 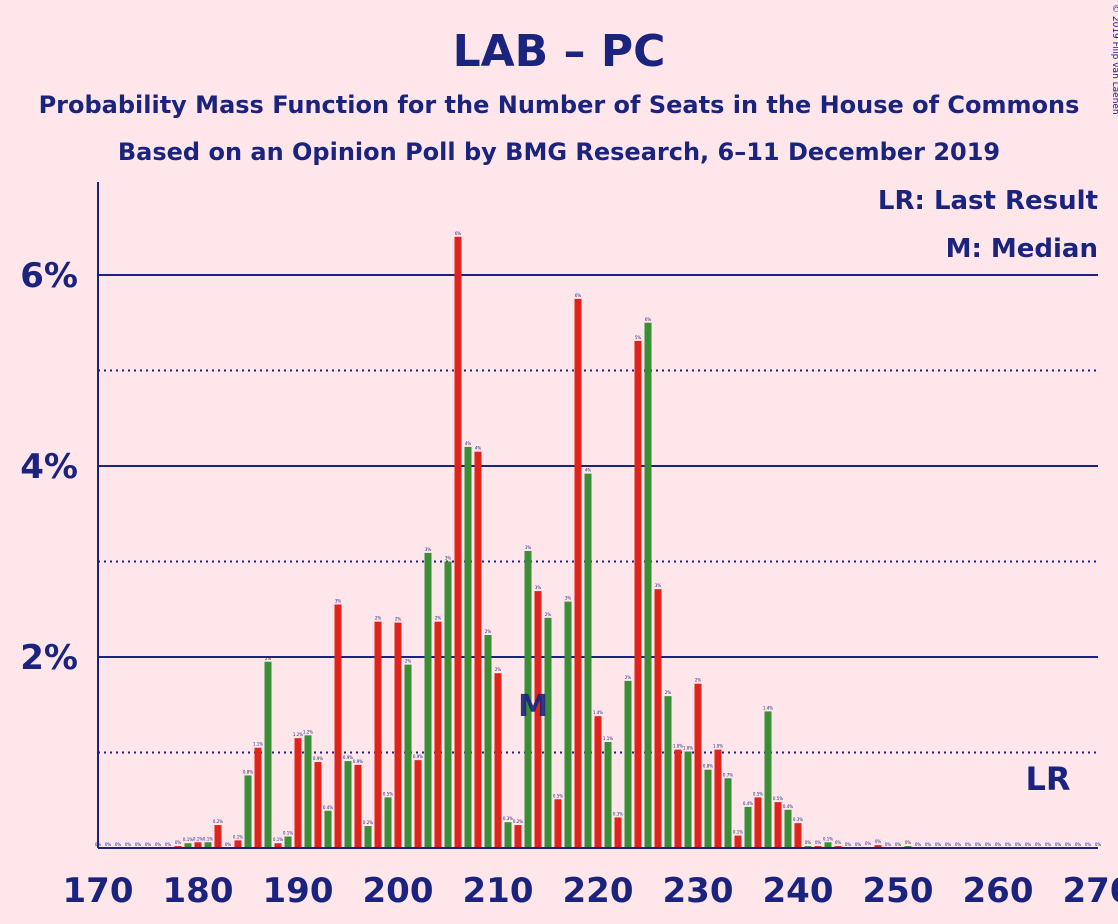 What do you see at coordinates (988, 201) in the screenshot?
I see `legend-last-result: LR: Last Result` at bounding box center [988, 201].